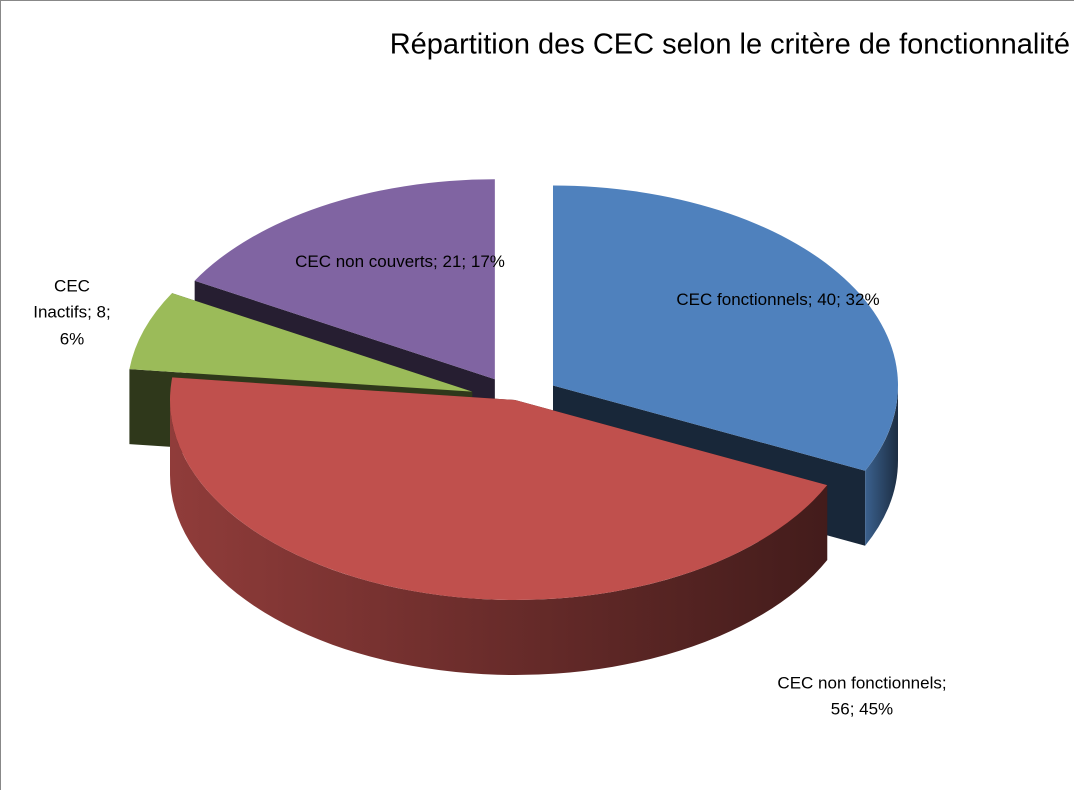  I want to click on data-label: CEC non couverts; 21; 17%, so click(400, 261).